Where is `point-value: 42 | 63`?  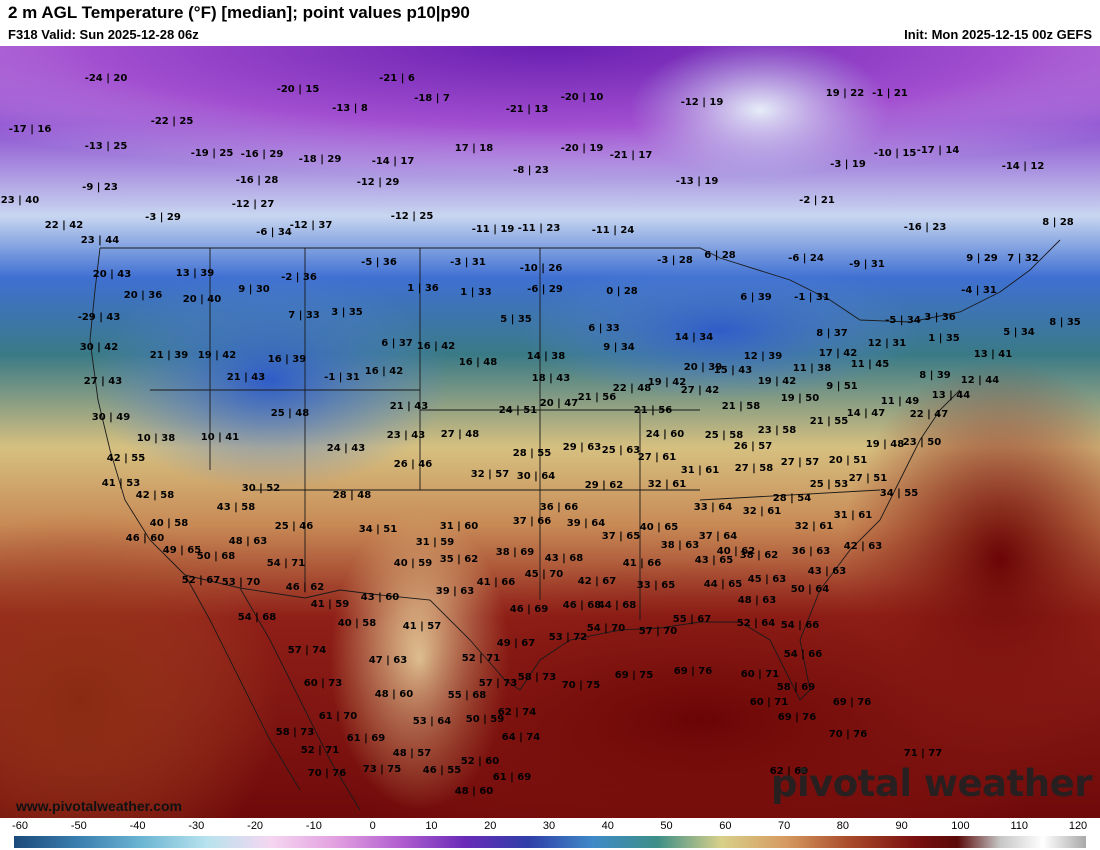
point-value: 42 | 63 is located at coordinates (863, 546).